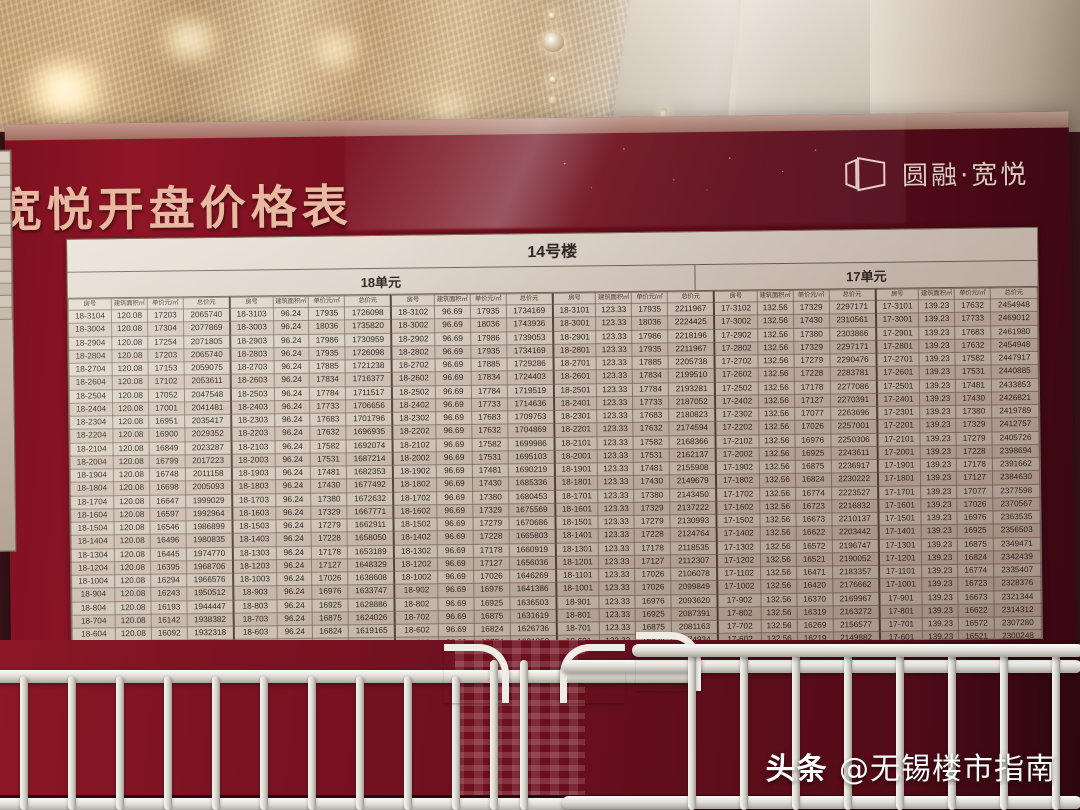  I want to click on unit-price-cell: 16900, so click(166, 435).